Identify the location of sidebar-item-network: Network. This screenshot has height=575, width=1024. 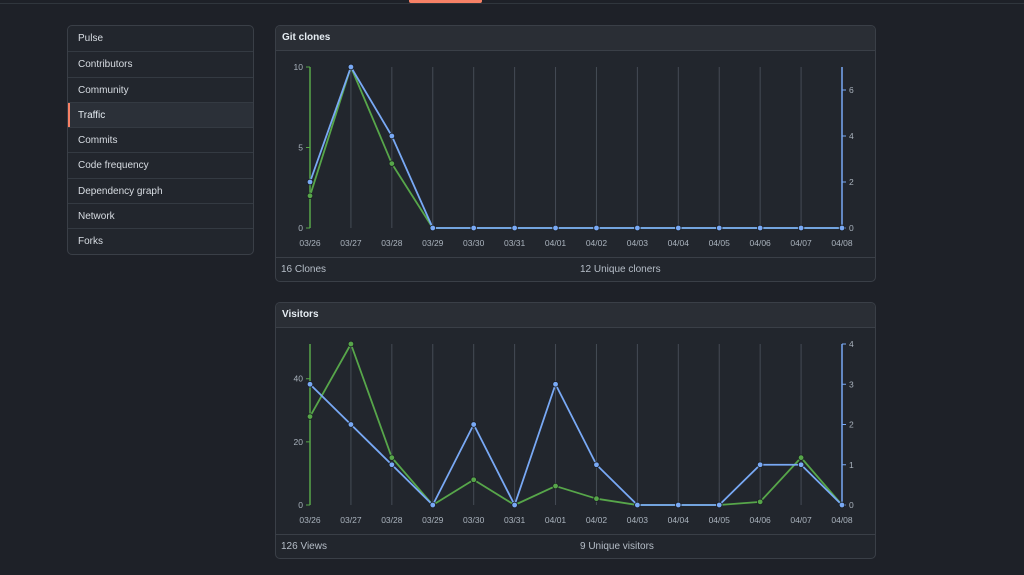
(160, 215).